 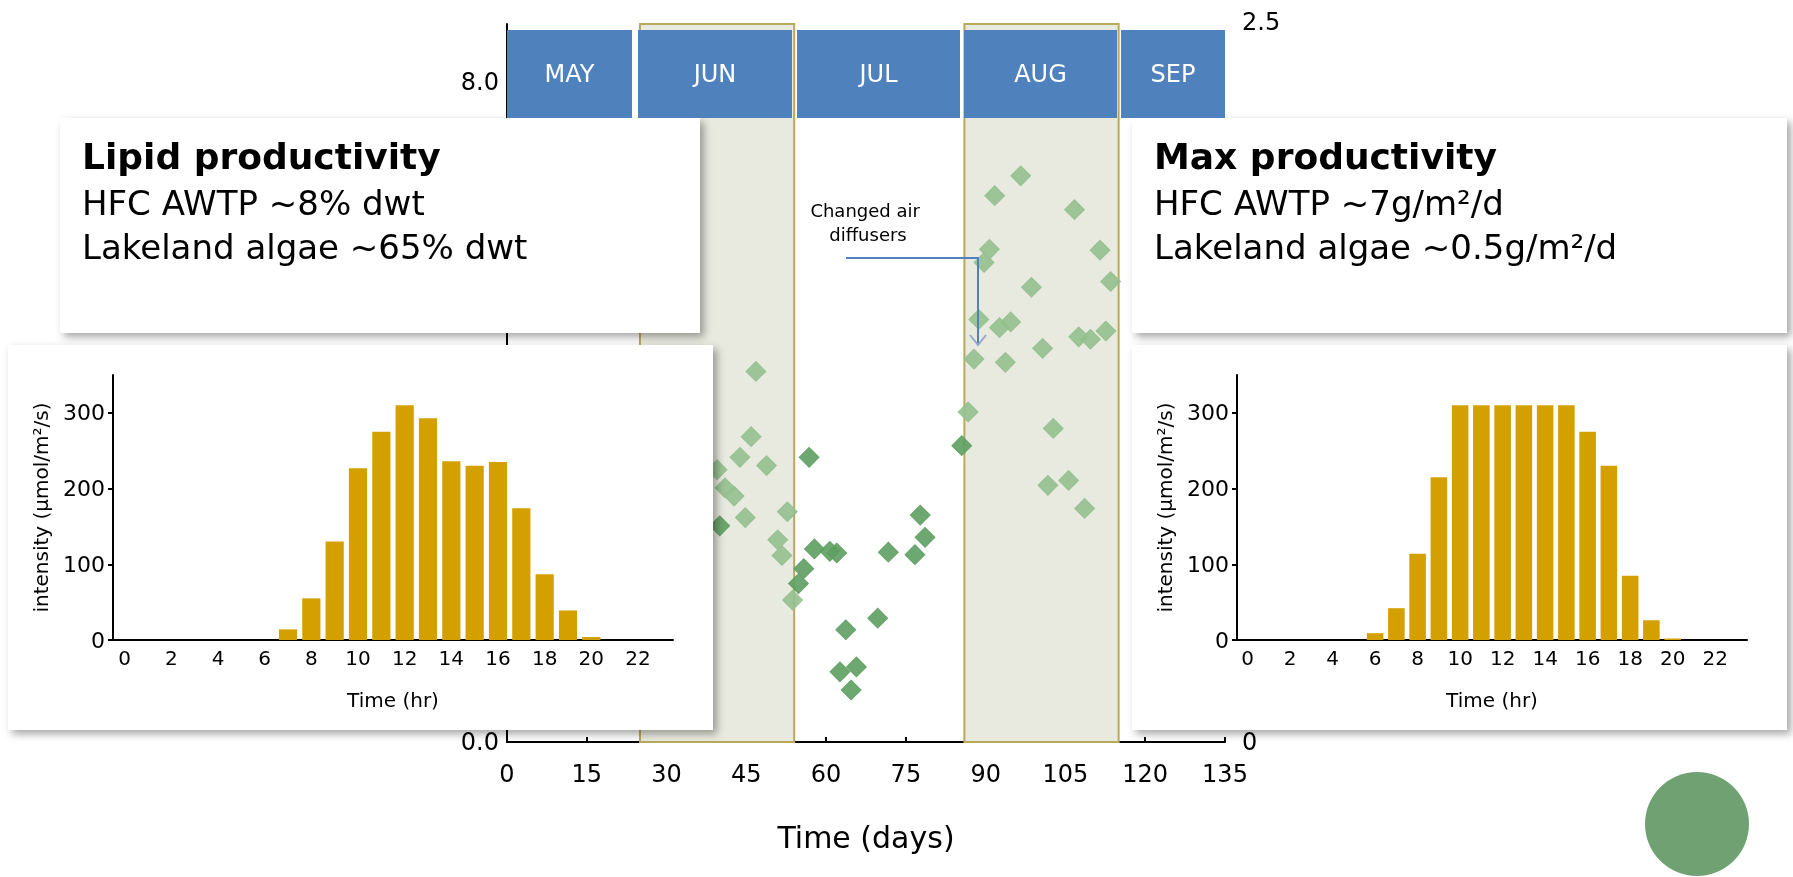 I want to click on annotation: Lakeland algae ~0.5g/m²/d, so click(x=1386, y=248).